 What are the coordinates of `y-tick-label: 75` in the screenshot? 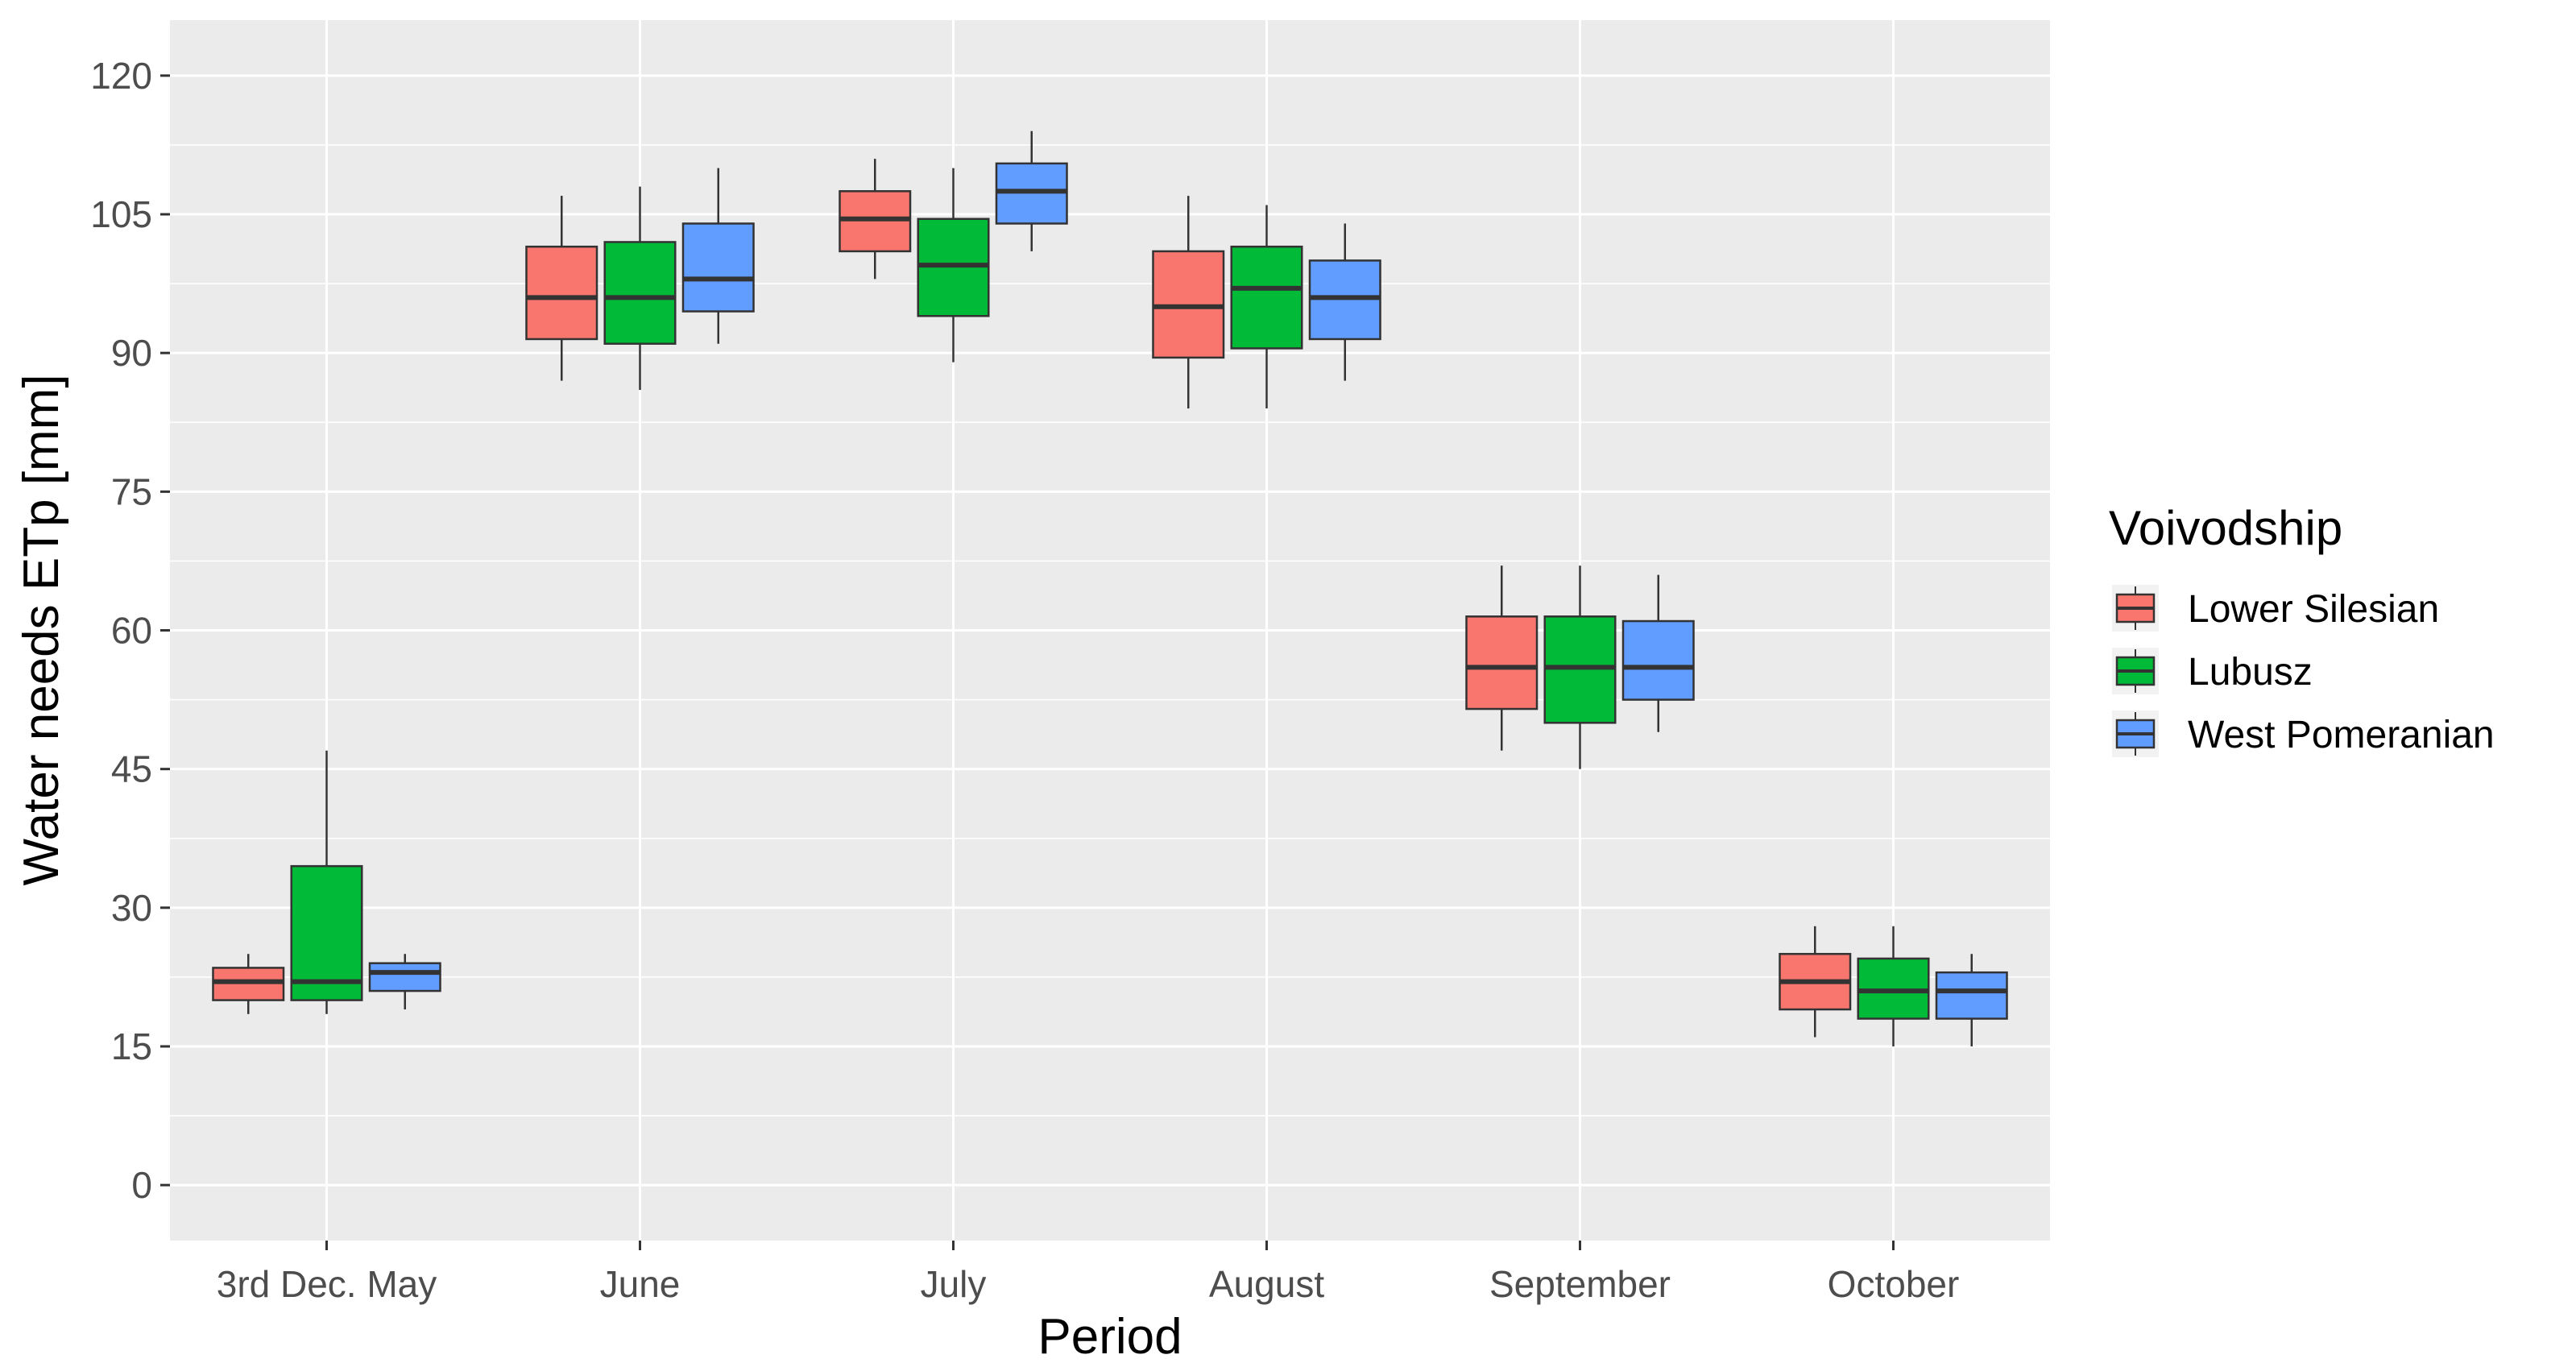 It's located at (131, 491).